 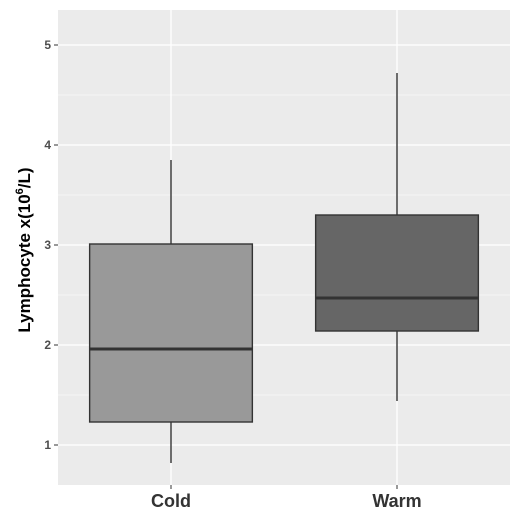 I want to click on y-axis-title-prefix: Lymphocyte x(10, so click(x=24, y=263).